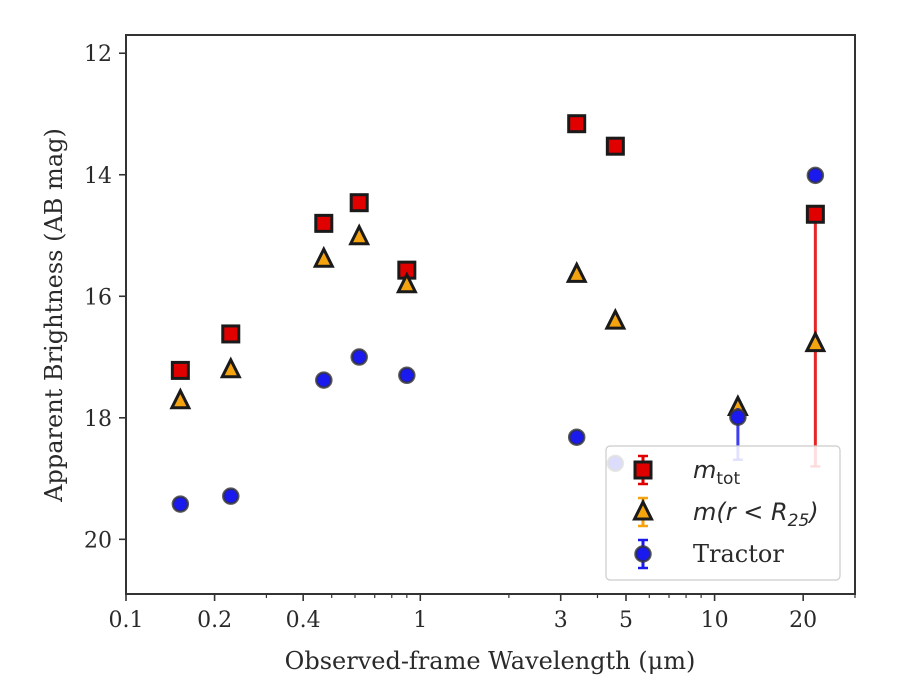 The height and width of the screenshot is (700, 900). I want to click on x-axis-title: Observed-frame Wavelength (μm), so click(490, 661).